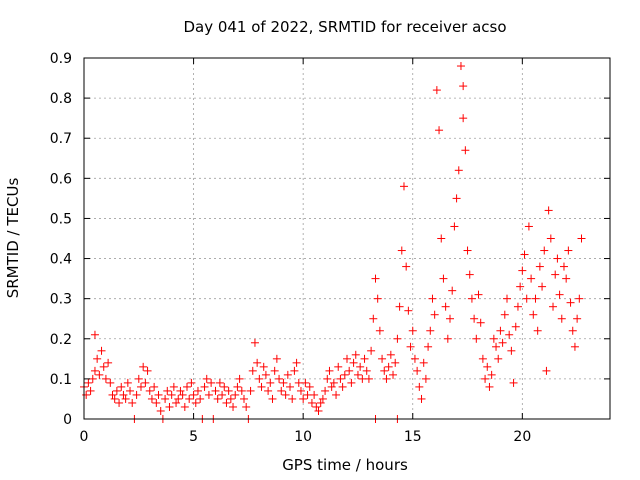 This screenshot has height=480, width=640. What do you see at coordinates (61, 340) in the screenshot?
I see `y-tick-label: 0.2` at bounding box center [61, 340].